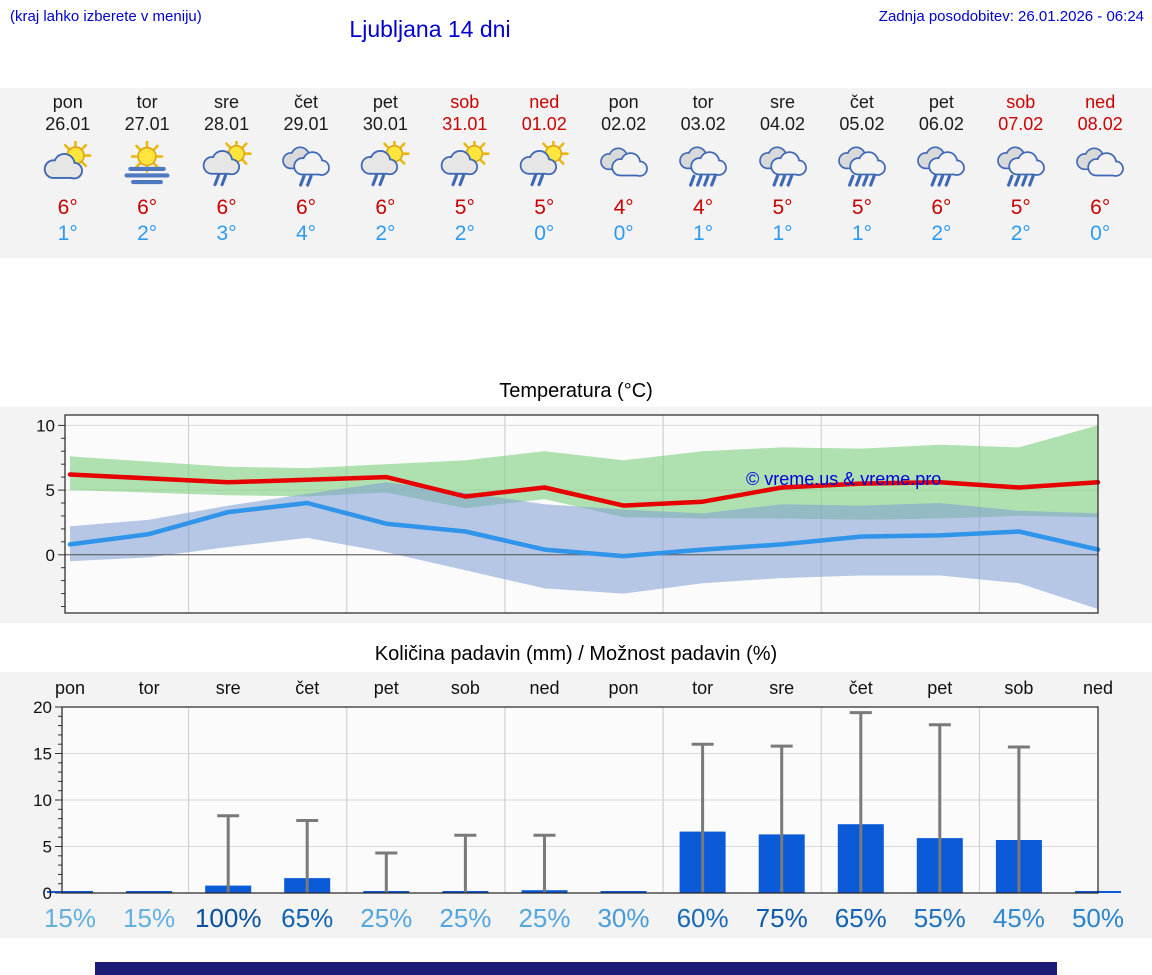 This screenshot has width=1152, height=975. Describe the element at coordinates (228, 918) in the screenshot. I see `precip-probability: 100%` at that location.